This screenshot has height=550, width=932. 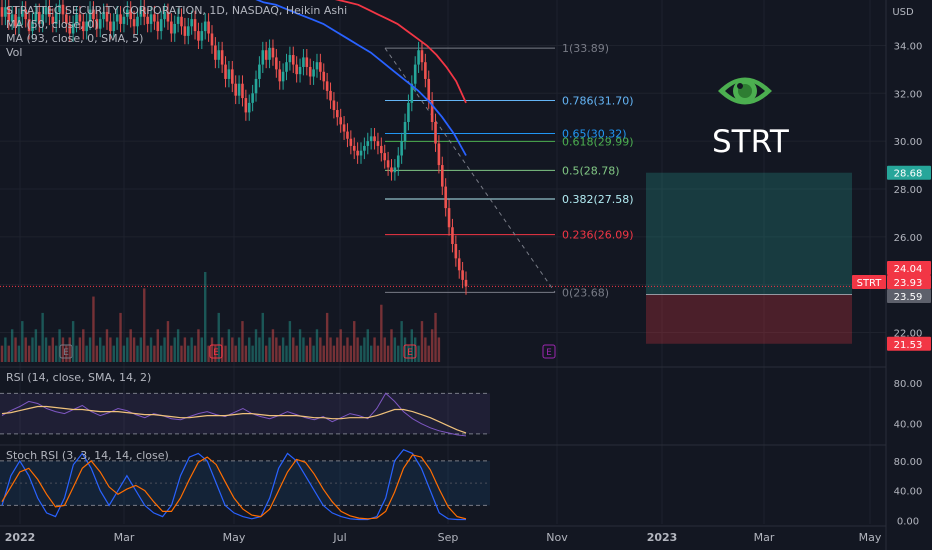 I want to click on ticker-tag-label: STRT, so click(x=870, y=283).